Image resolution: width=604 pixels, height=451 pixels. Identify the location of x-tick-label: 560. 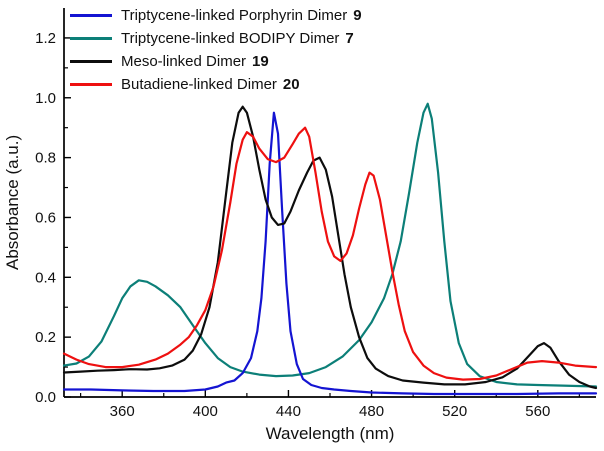
(537, 411).